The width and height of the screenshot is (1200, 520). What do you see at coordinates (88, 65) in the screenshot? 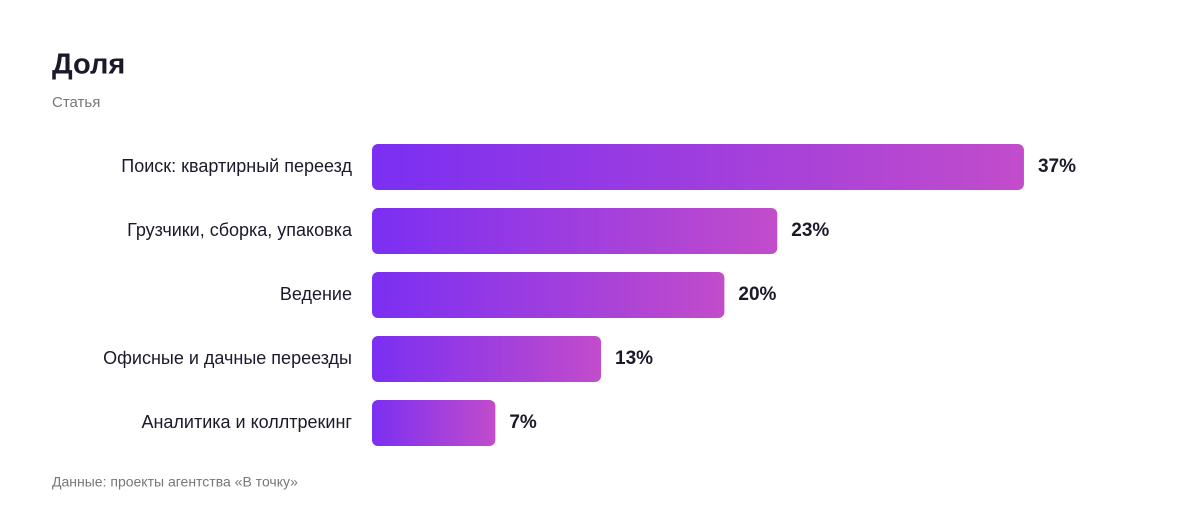
I see `chart-title: Доля` at bounding box center [88, 65].